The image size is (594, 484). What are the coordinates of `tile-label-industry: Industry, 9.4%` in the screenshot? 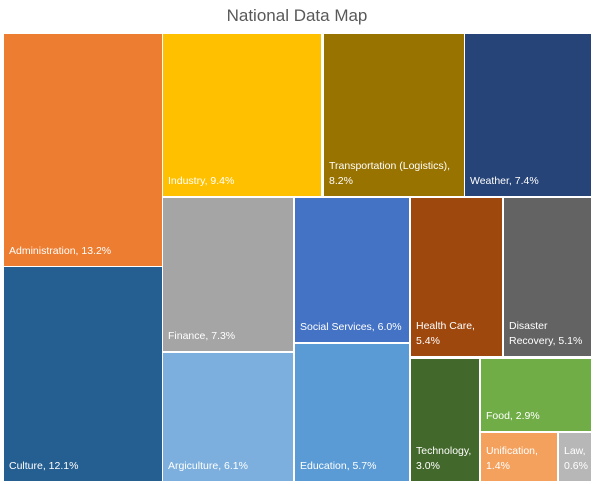 It's located at (201, 181).